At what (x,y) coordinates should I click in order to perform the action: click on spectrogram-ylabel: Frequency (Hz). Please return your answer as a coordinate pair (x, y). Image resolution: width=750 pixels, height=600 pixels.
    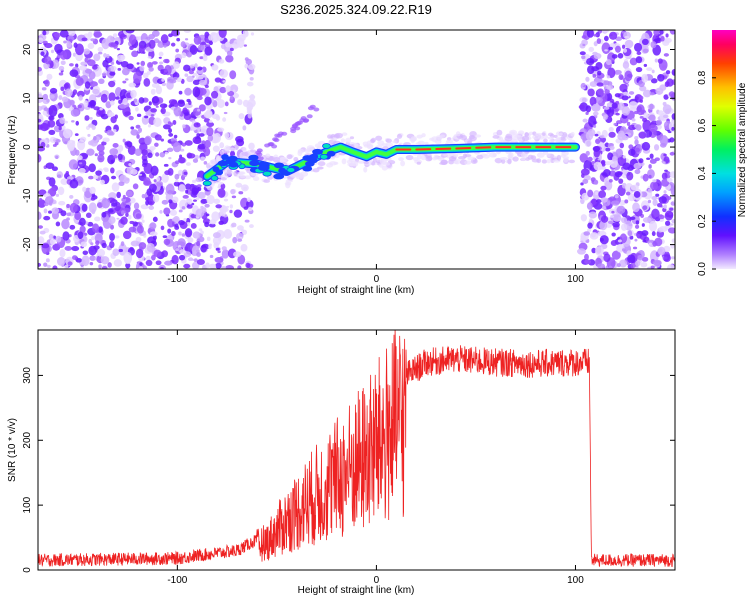
    Looking at the image, I should click on (12, 150).